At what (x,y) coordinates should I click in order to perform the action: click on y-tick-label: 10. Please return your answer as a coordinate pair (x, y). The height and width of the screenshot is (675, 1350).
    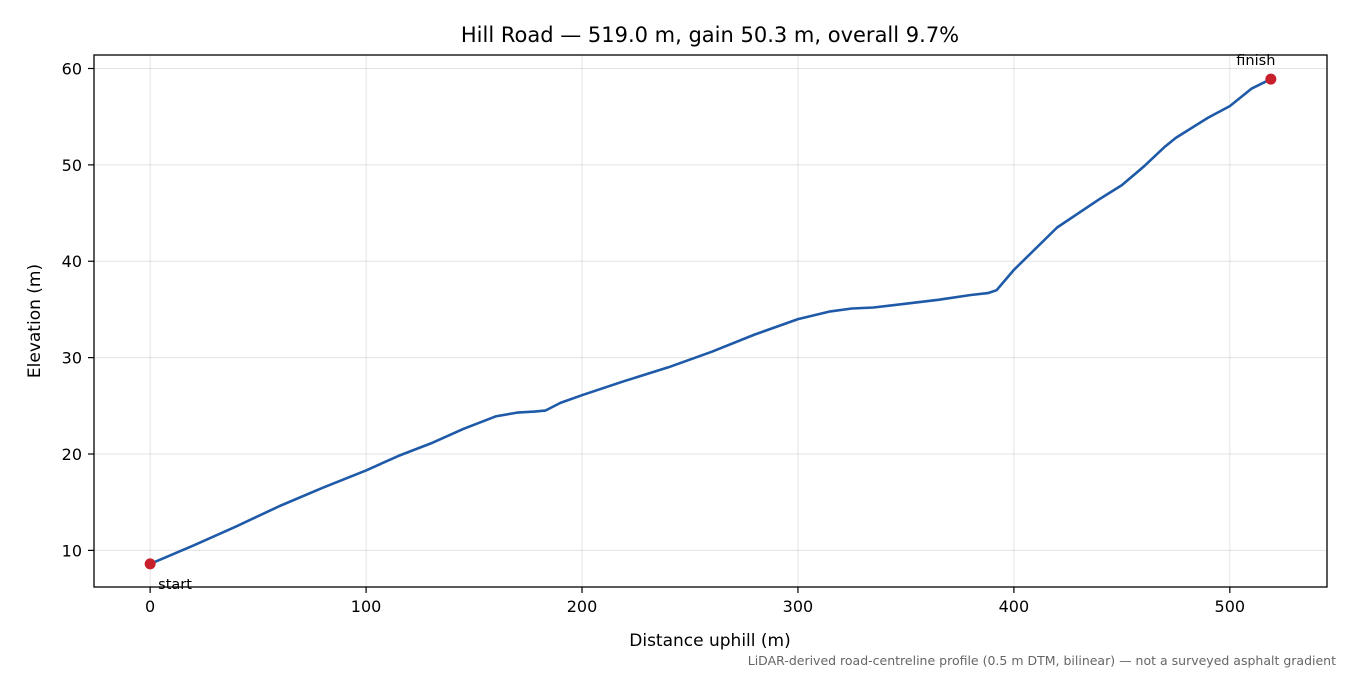
    Looking at the image, I should click on (72, 550).